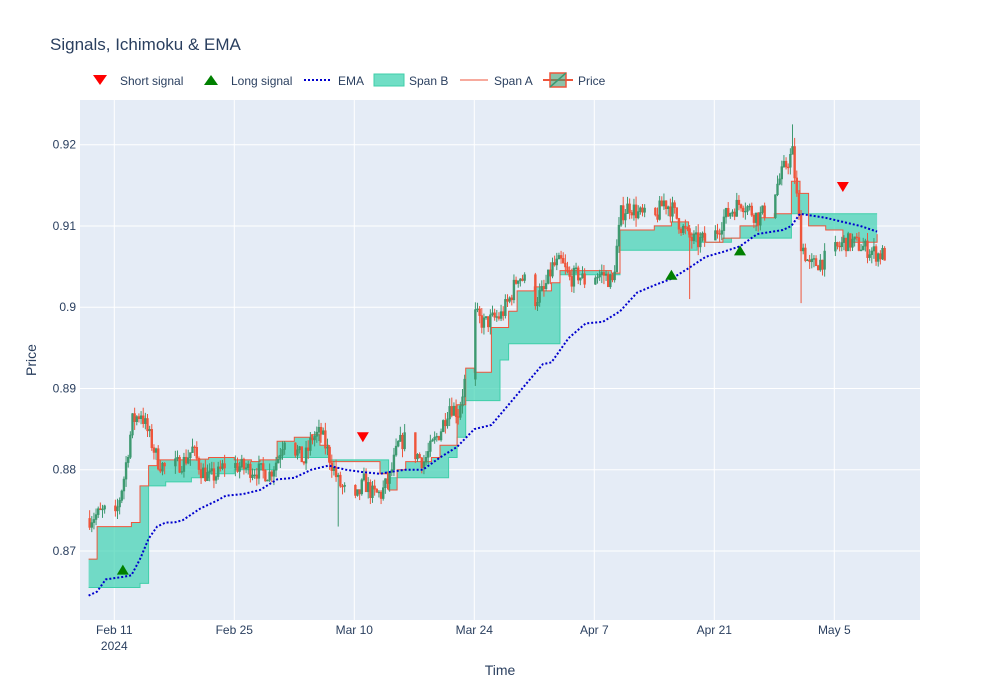 This screenshot has height=700, width=1000. I want to click on y-tick-label: 0.89, so click(65, 388).